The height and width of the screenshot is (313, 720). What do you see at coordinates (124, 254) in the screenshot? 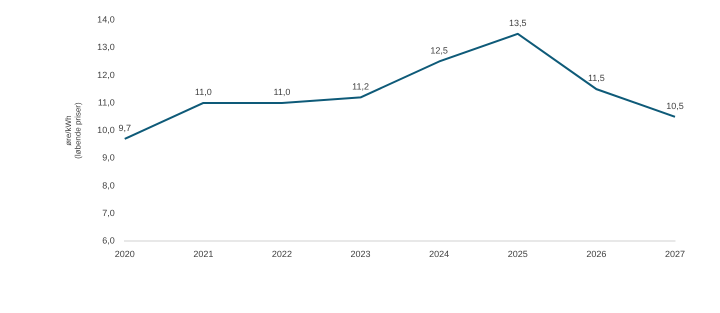
I see `x-tick-label: 2020` at bounding box center [124, 254].